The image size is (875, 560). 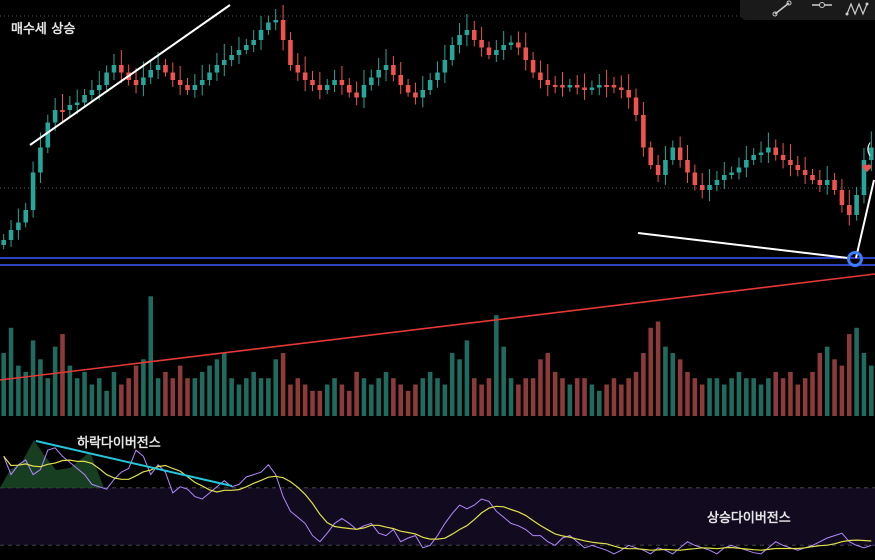 What do you see at coordinates (855, 259) in the screenshot?
I see `signal-marker` at bounding box center [855, 259].